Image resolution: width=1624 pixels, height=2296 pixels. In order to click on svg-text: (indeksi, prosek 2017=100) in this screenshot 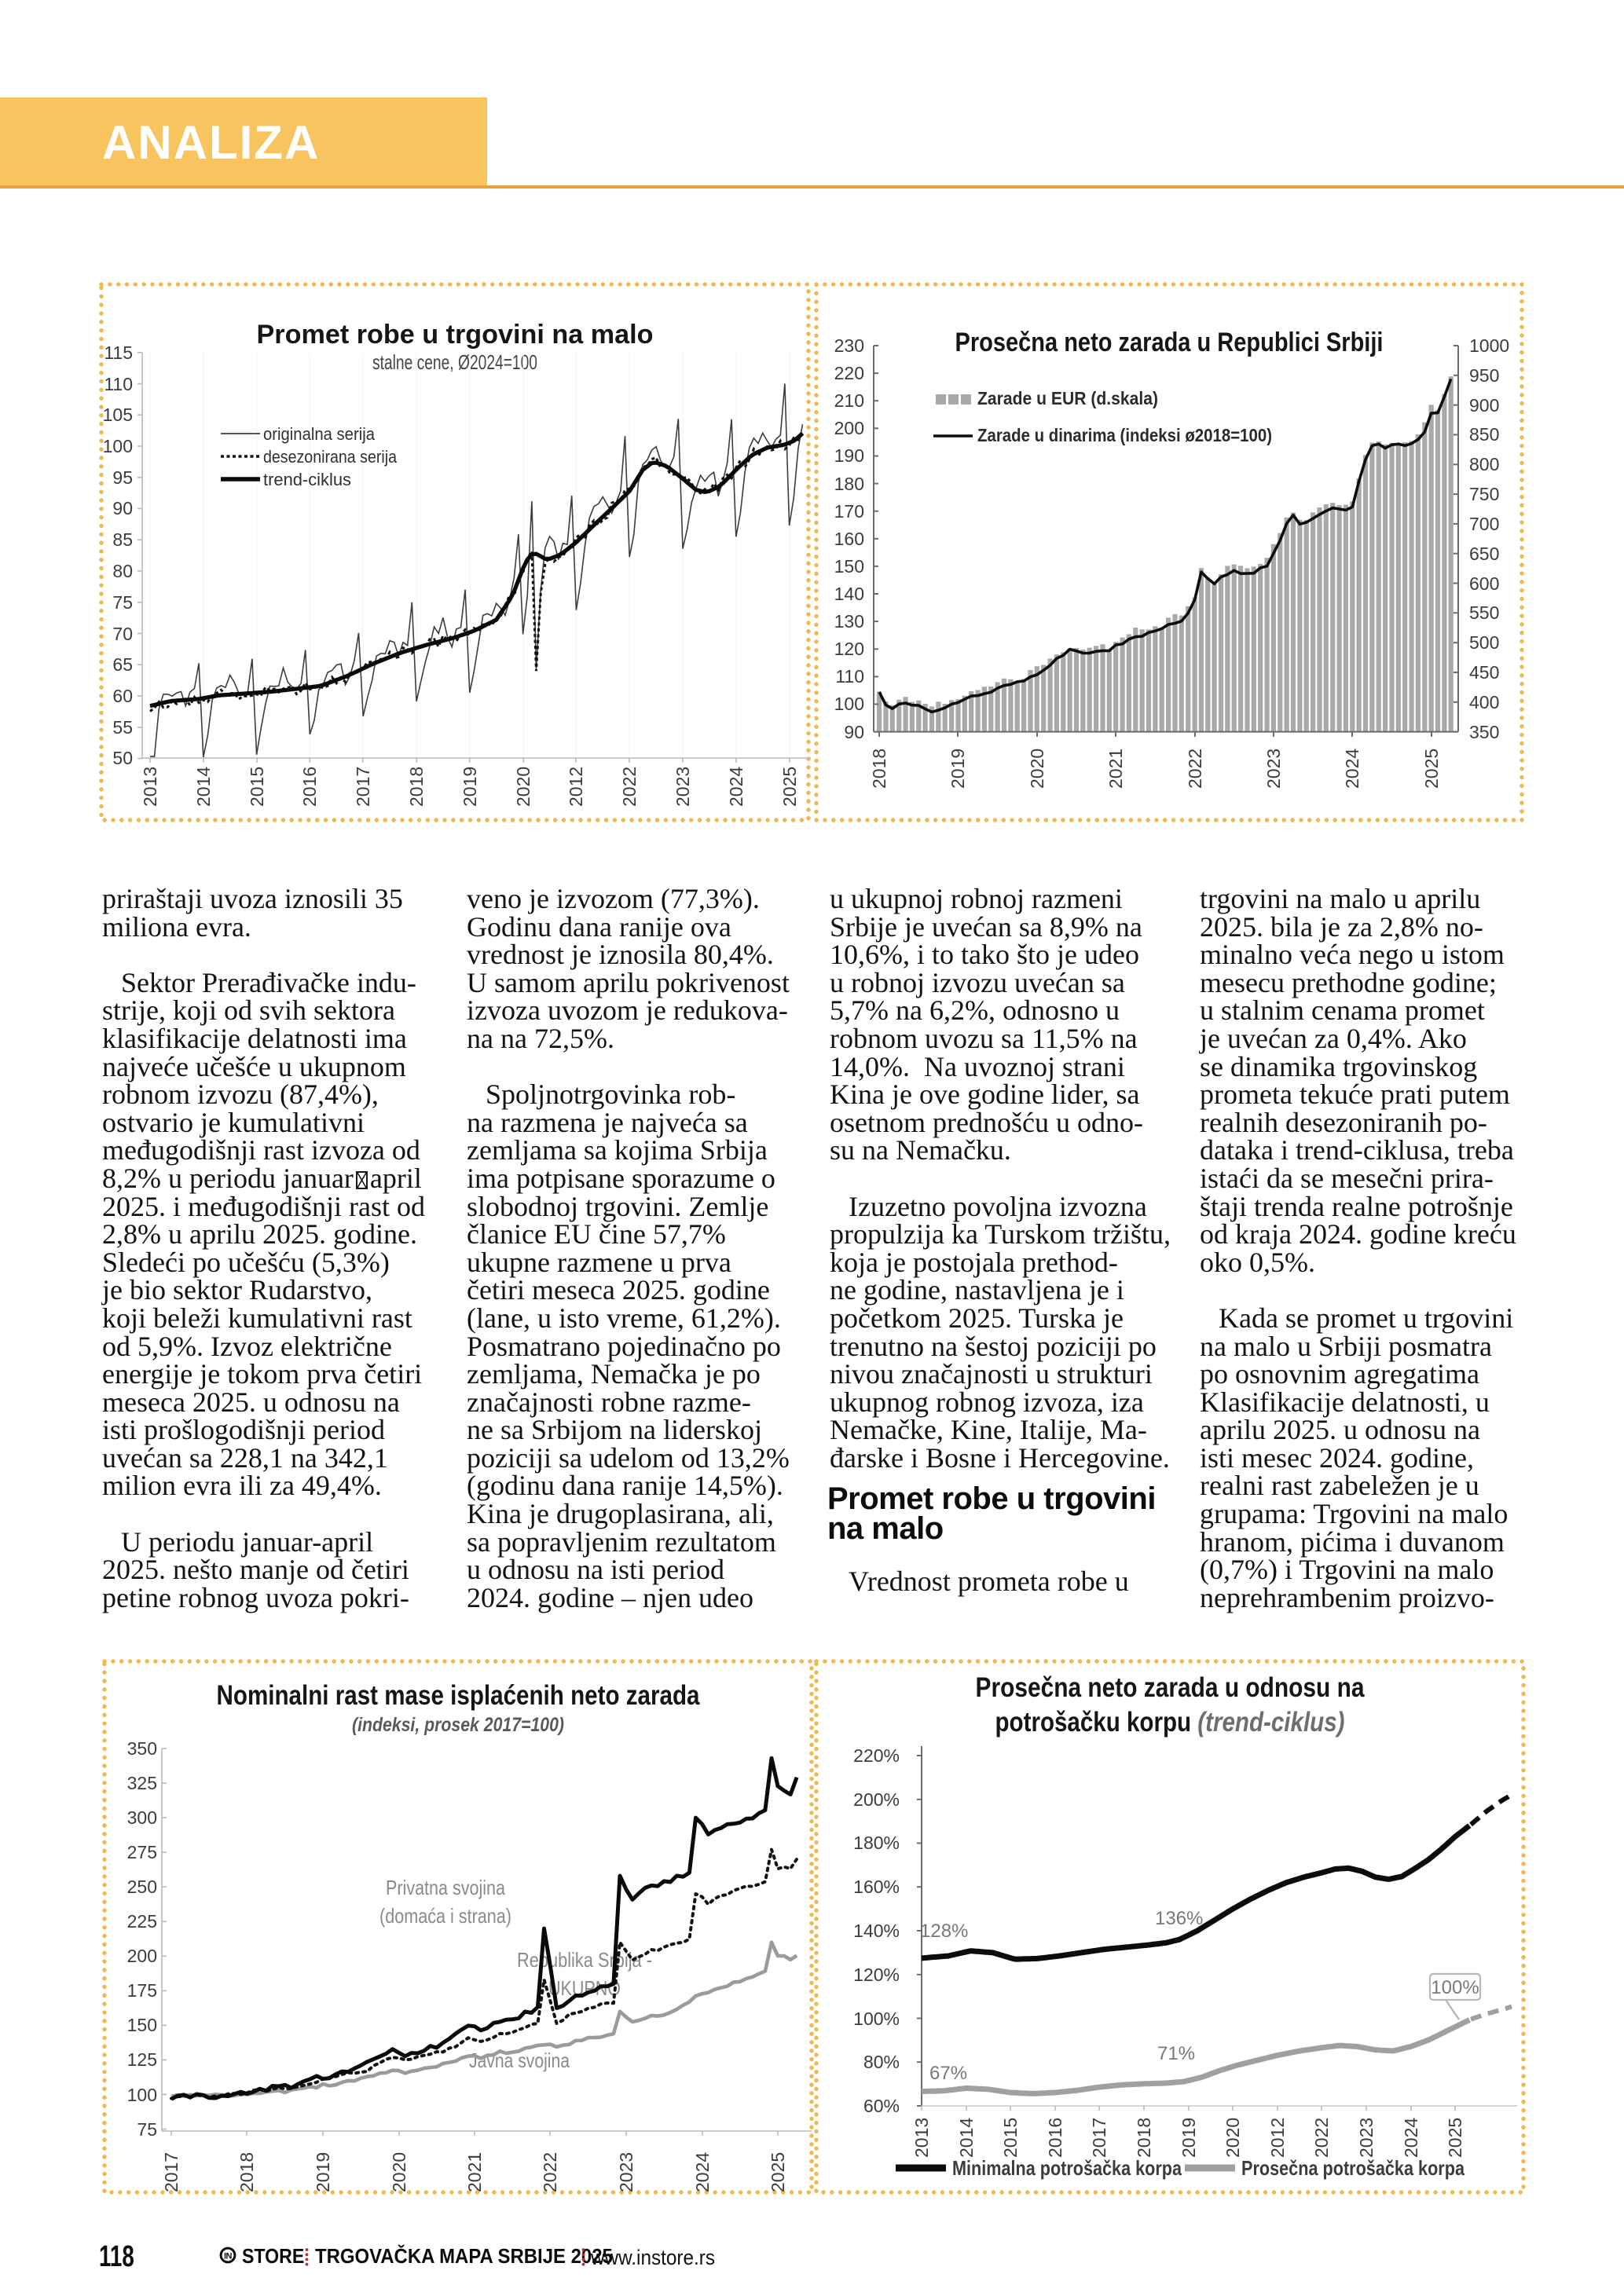, I will do `click(458, 1725)`.